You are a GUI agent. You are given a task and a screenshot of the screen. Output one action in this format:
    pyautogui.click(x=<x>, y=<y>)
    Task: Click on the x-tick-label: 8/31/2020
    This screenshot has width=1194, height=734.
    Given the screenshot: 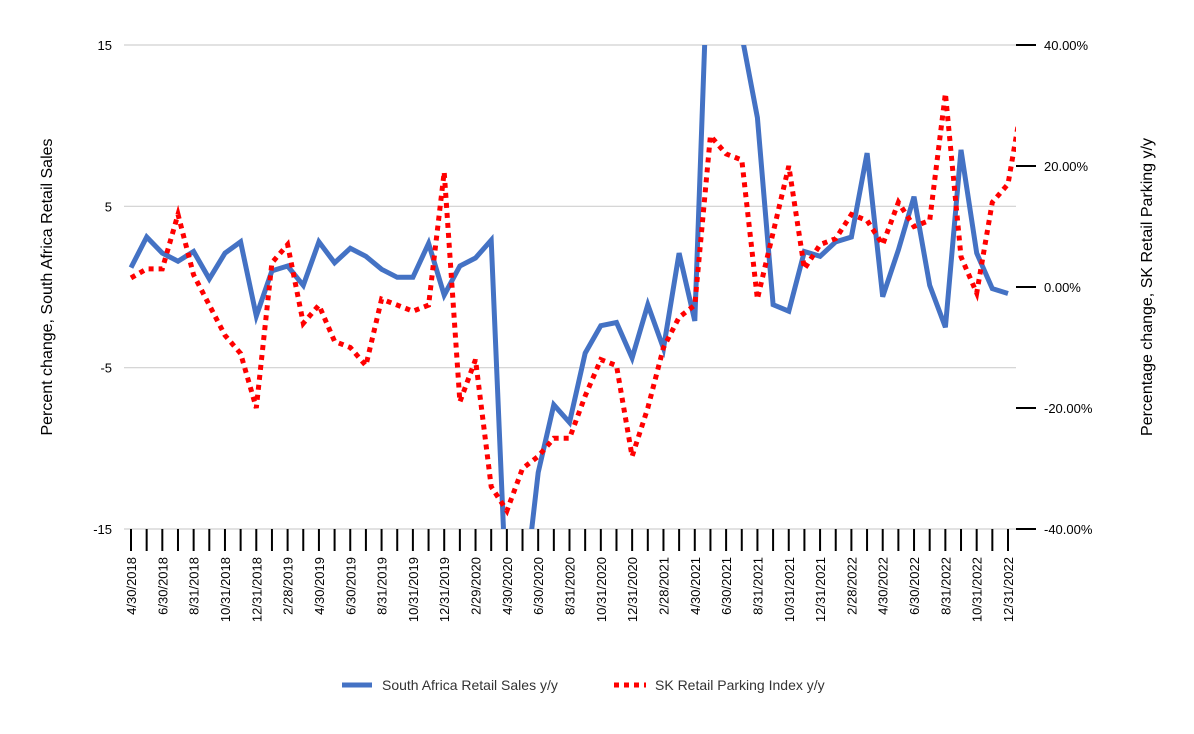 What is the action you would take?
    pyautogui.click(x=570, y=586)
    